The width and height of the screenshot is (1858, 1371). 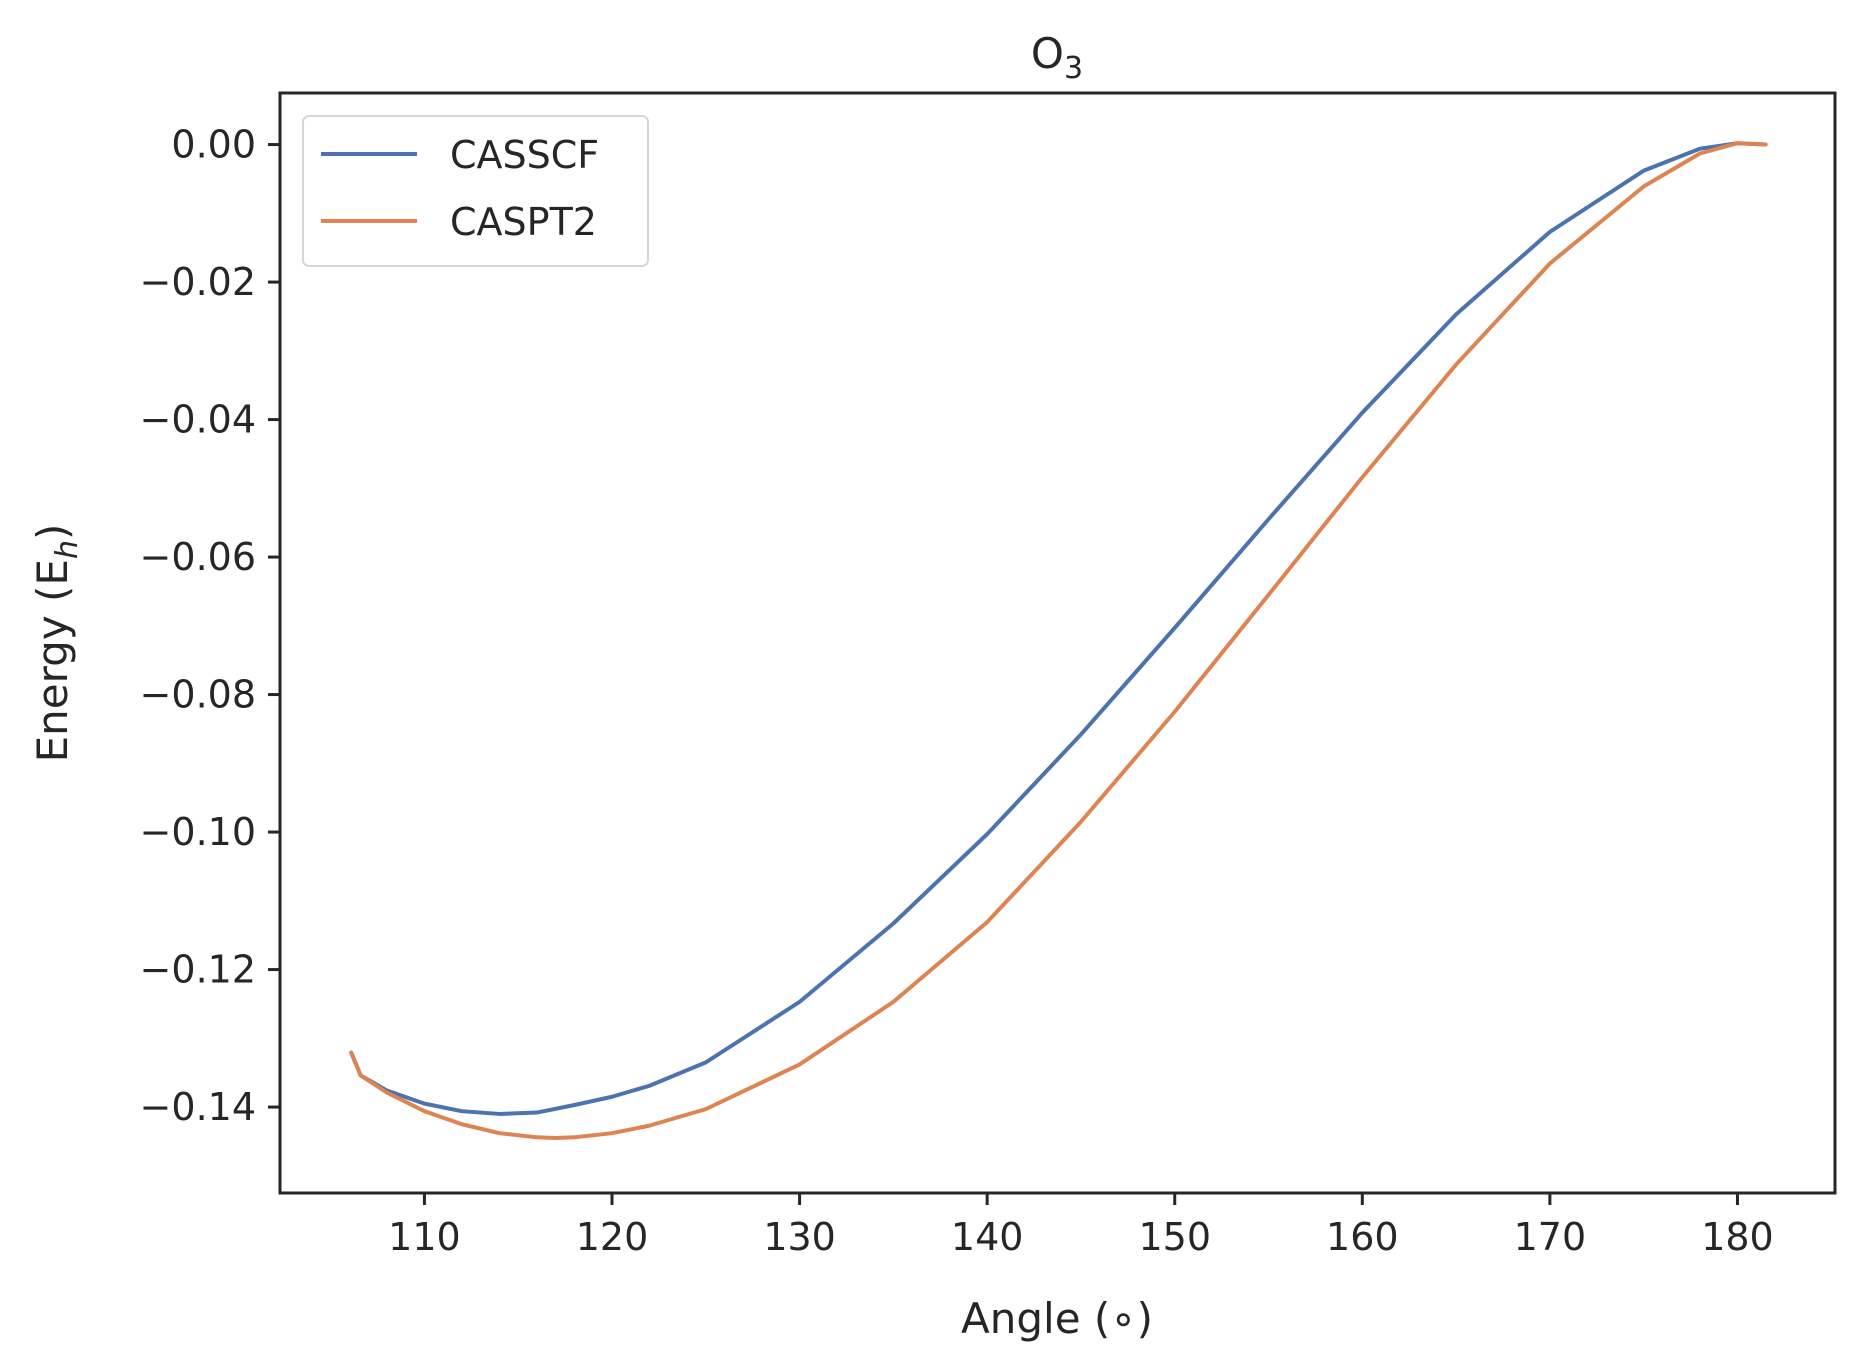 What do you see at coordinates (987, 1237) in the screenshot?
I see `x-tick-label: 140` at bounding box center [987, 1237].